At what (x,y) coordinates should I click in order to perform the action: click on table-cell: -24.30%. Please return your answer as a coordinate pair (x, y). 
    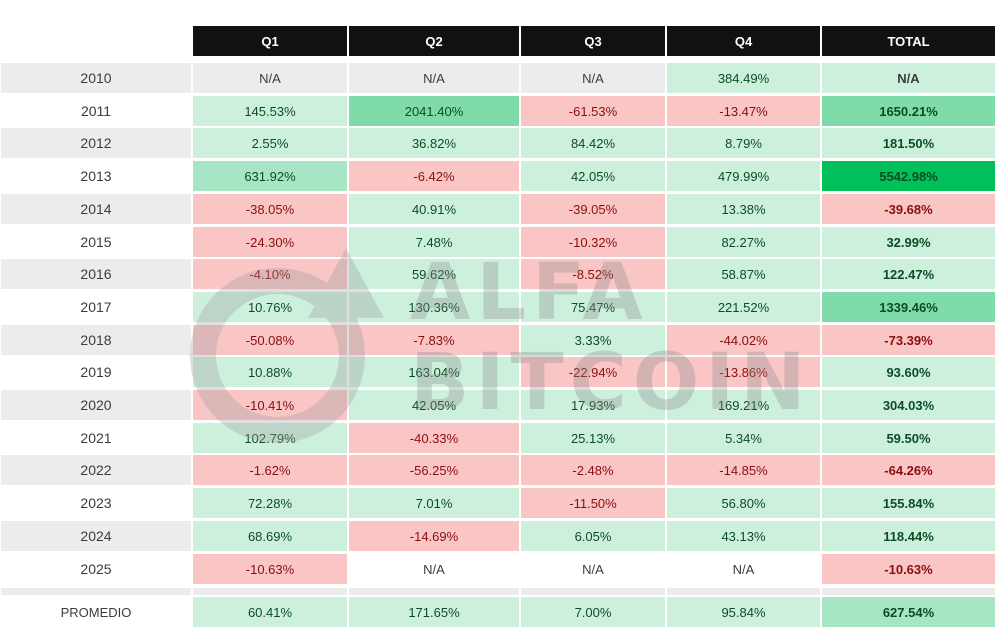
    Looking at the image, I should click on (270, 242).